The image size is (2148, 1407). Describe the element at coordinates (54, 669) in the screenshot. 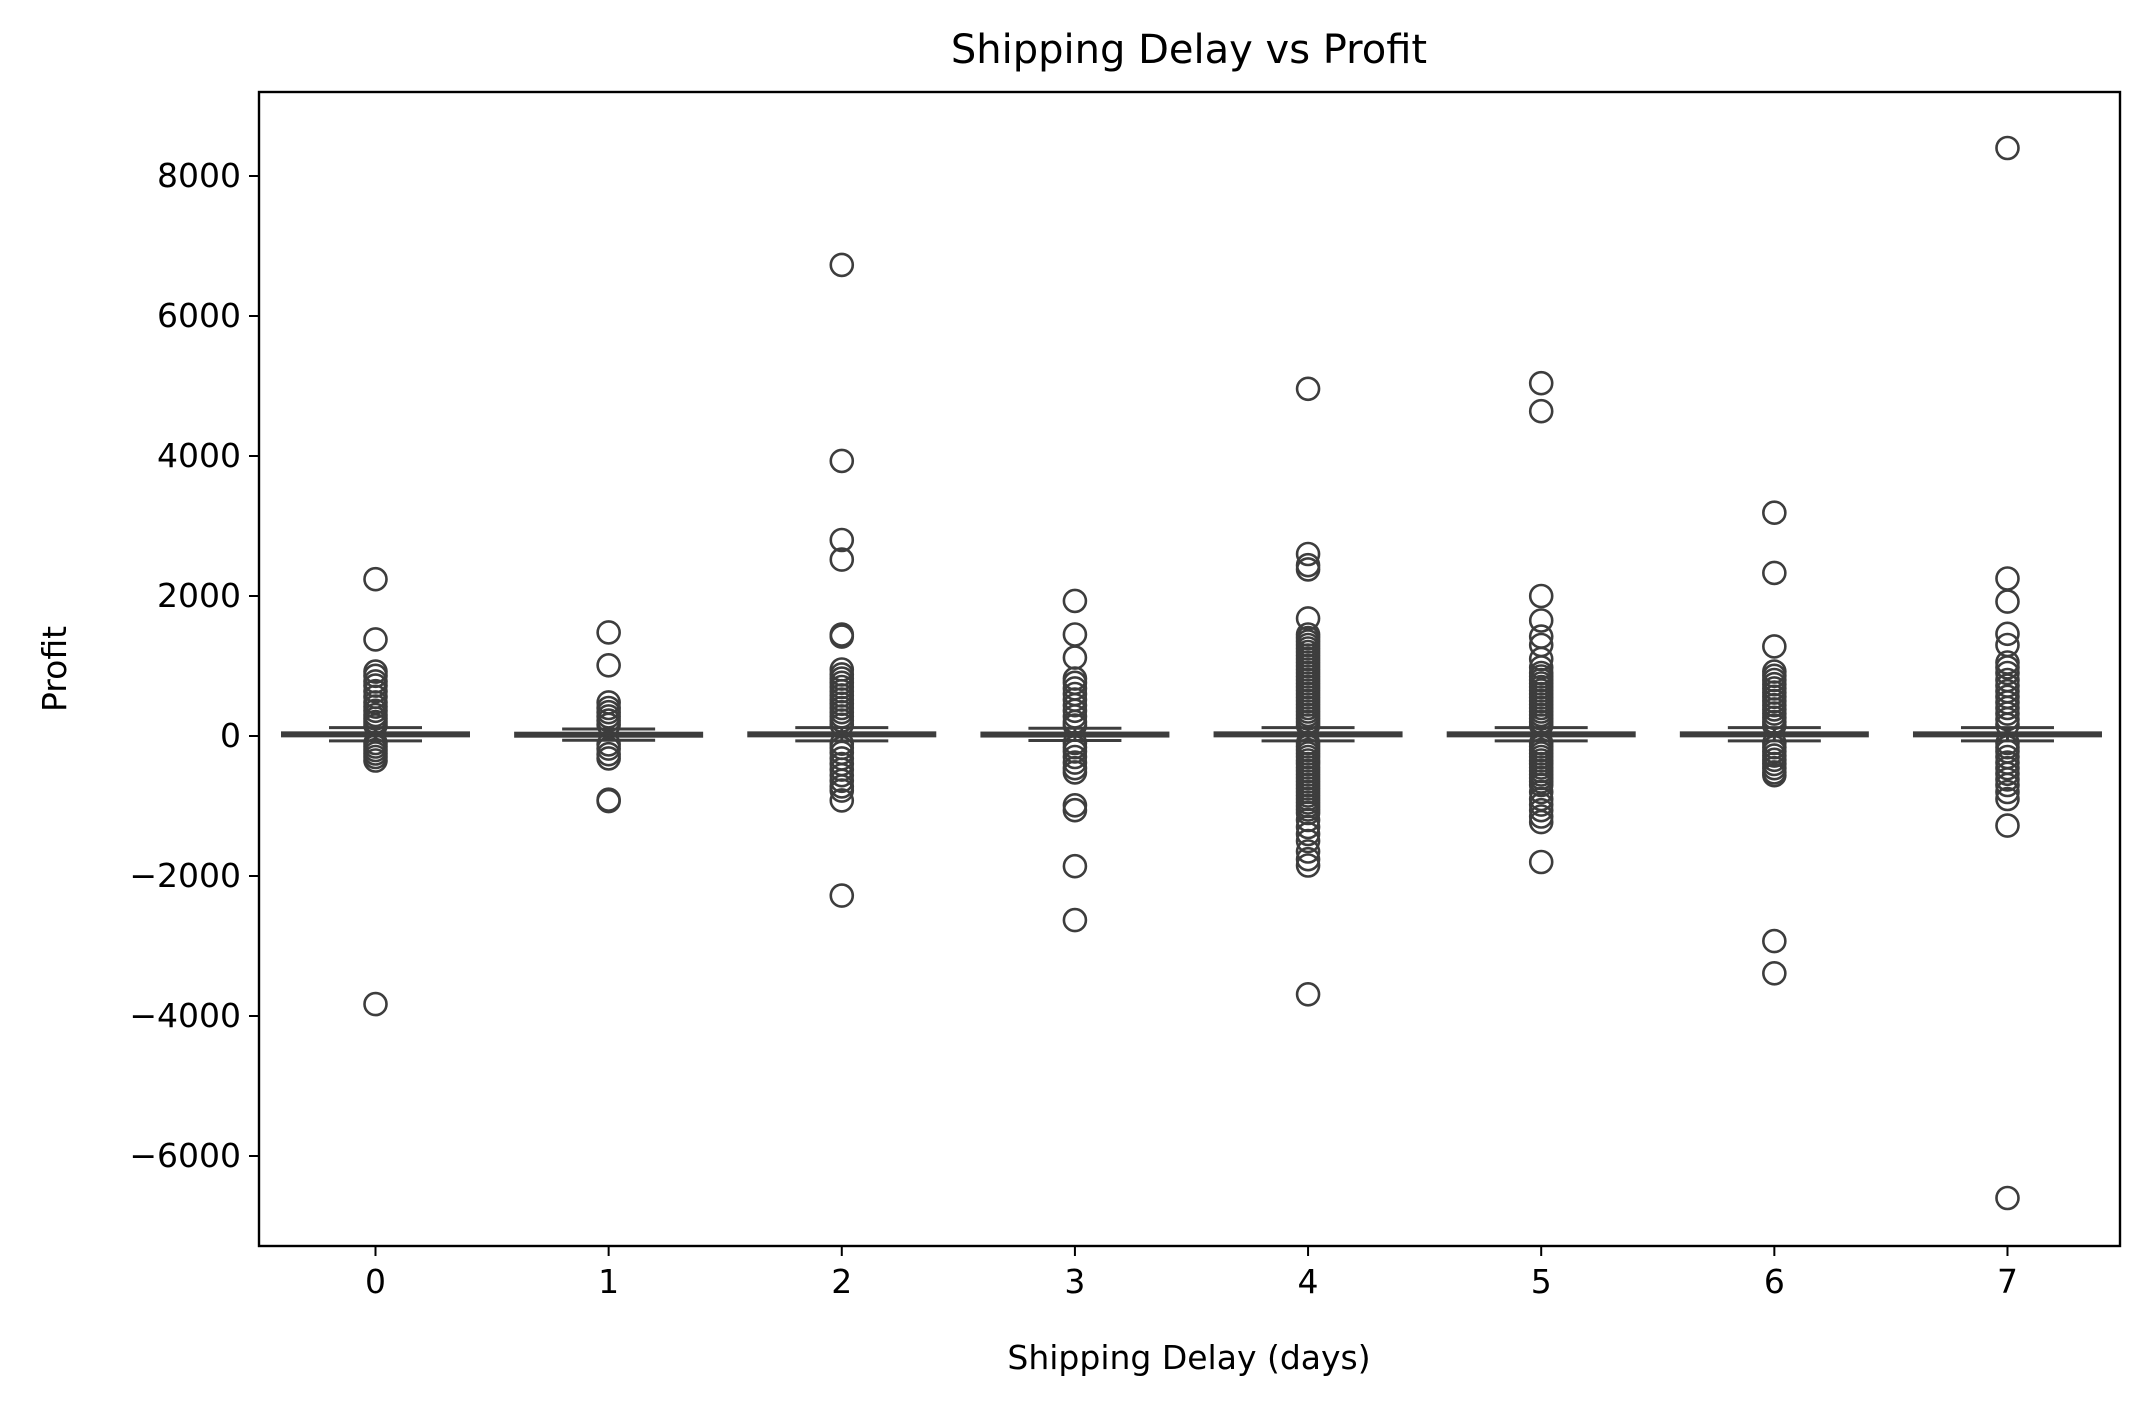

I see `y-axis-label: Profit` at that location.